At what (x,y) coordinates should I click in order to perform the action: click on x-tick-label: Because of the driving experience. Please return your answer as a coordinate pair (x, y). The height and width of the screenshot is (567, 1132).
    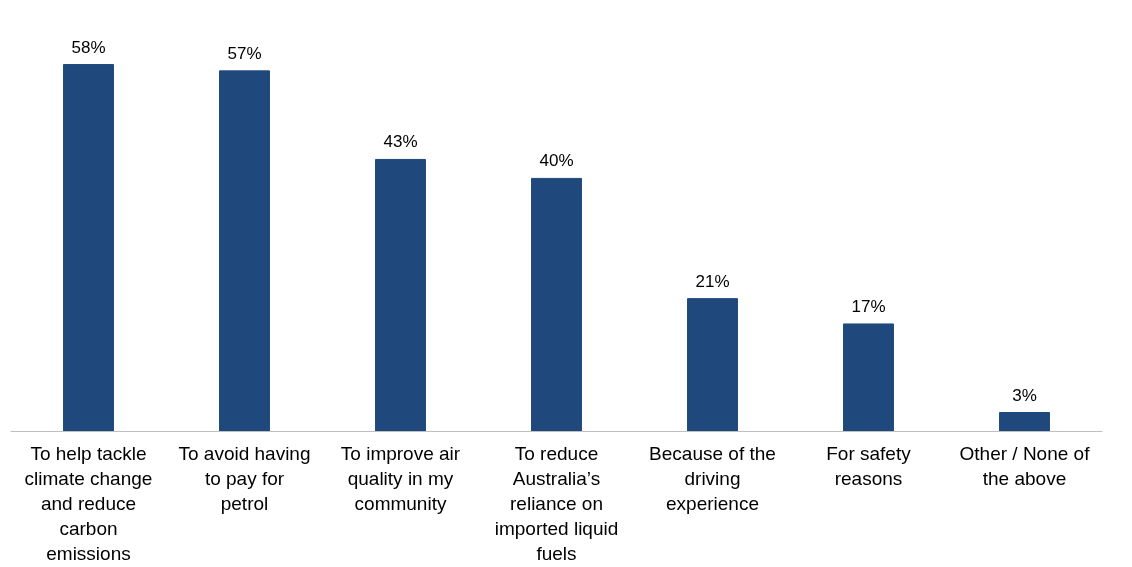
    Looking at the image, I should click on (712, 478).